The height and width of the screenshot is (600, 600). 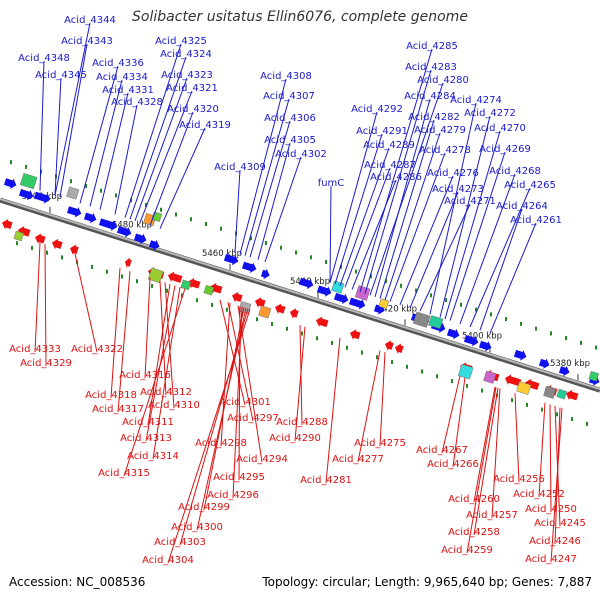 What do you see at coordinates (431, 67) in the screenshot?
I see `top-gene-label: Acid_4283` at bounding box center [431, 67].